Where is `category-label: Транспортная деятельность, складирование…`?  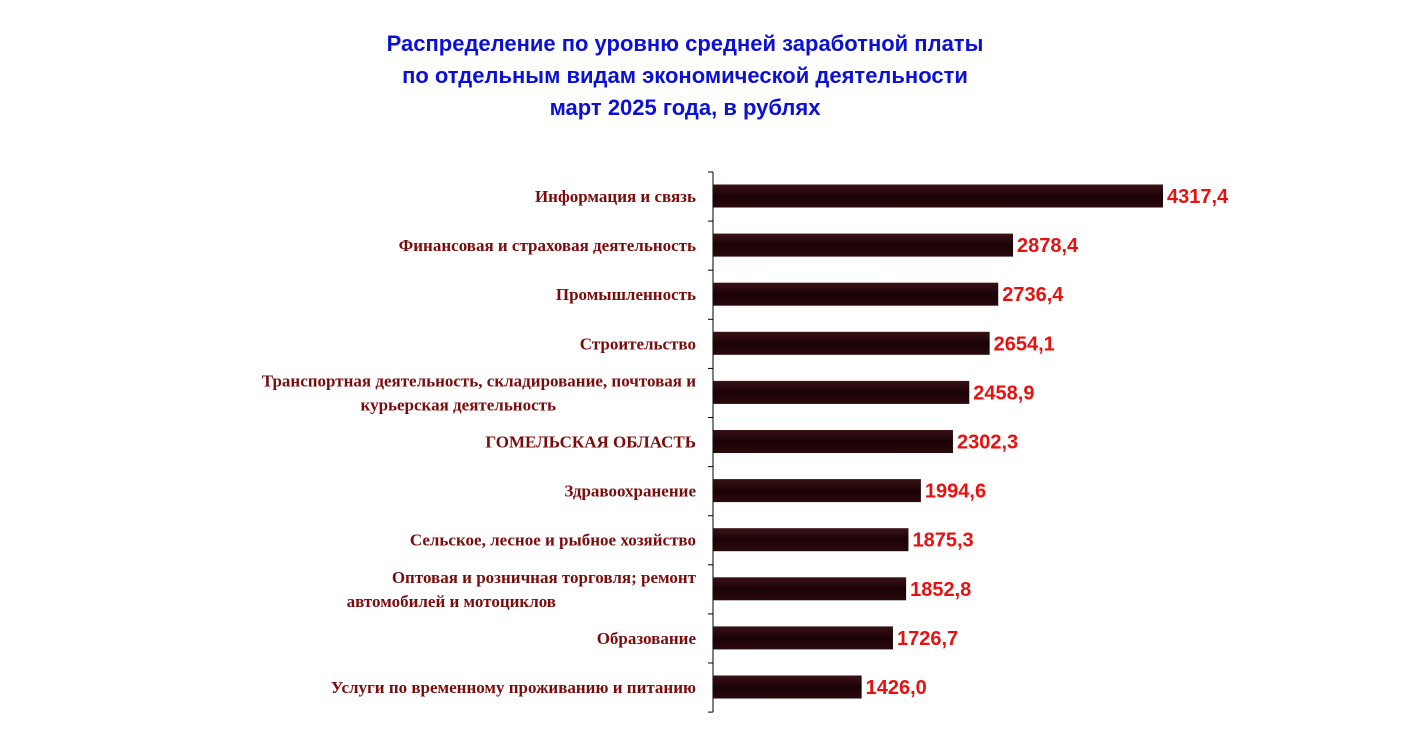
category-label: Транспортная деятельность, складирование… is located at coordinates (479, 392).